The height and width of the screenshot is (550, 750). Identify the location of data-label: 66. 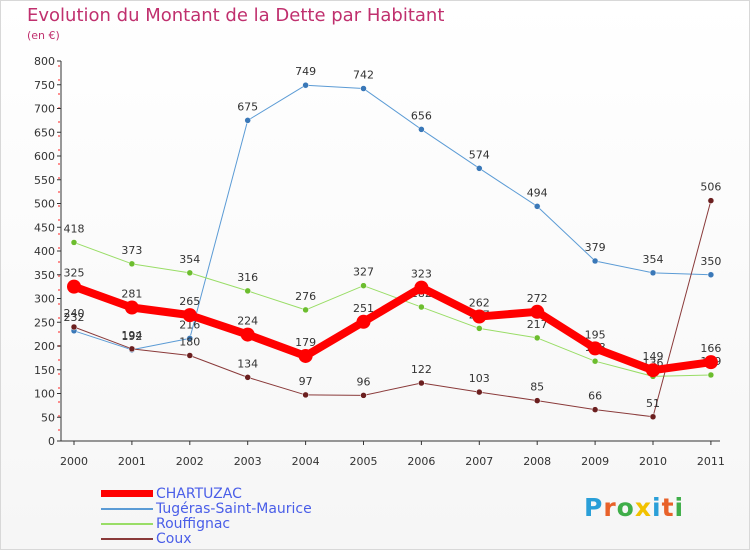
(595, 396).